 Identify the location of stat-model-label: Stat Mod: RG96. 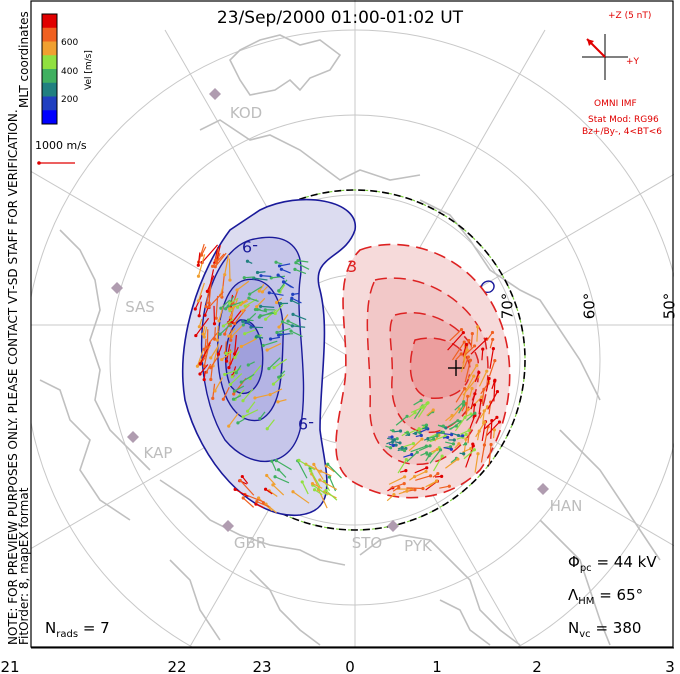
(623, 120).